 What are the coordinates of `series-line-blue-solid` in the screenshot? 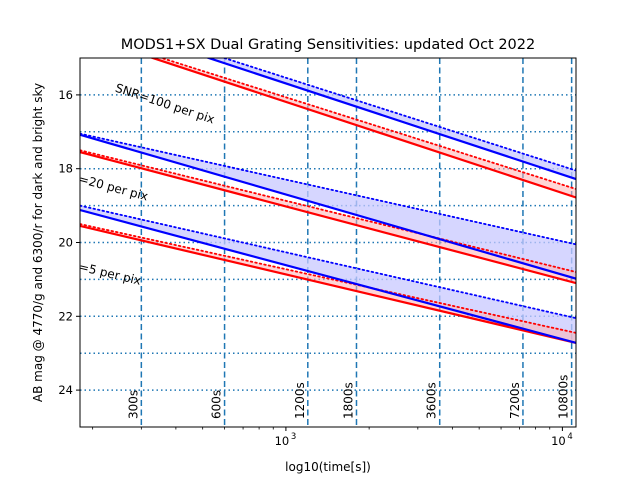 It's located at (390, 119).